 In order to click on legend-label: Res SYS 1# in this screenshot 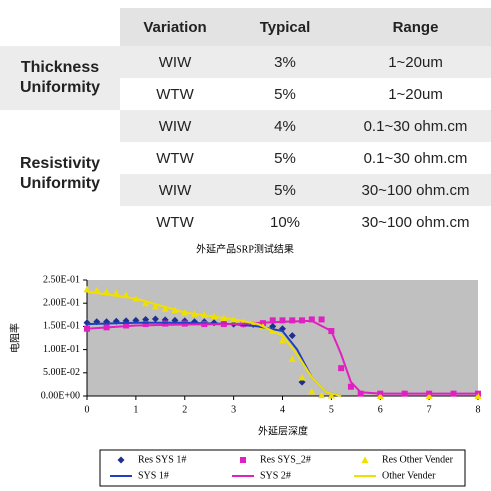, I will do `click(162, 459)`.